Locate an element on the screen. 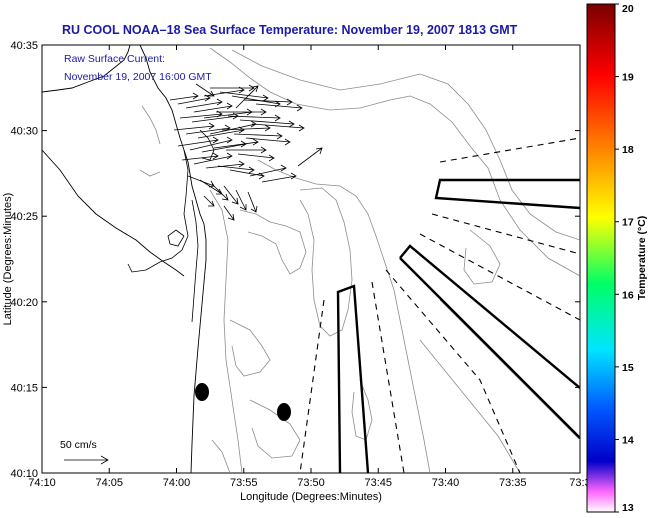  subtitle-line-1: Raw Surface Current: is located at coordinates (114, 59).